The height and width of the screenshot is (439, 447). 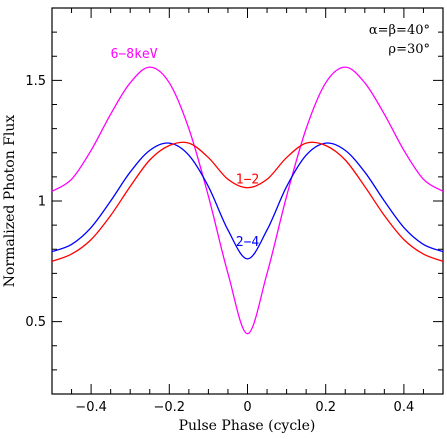 What do you see at coordinates (404, 407) in the screenshot?
I see `x-tick-label: 0.4` at bounding box center [404, 407].